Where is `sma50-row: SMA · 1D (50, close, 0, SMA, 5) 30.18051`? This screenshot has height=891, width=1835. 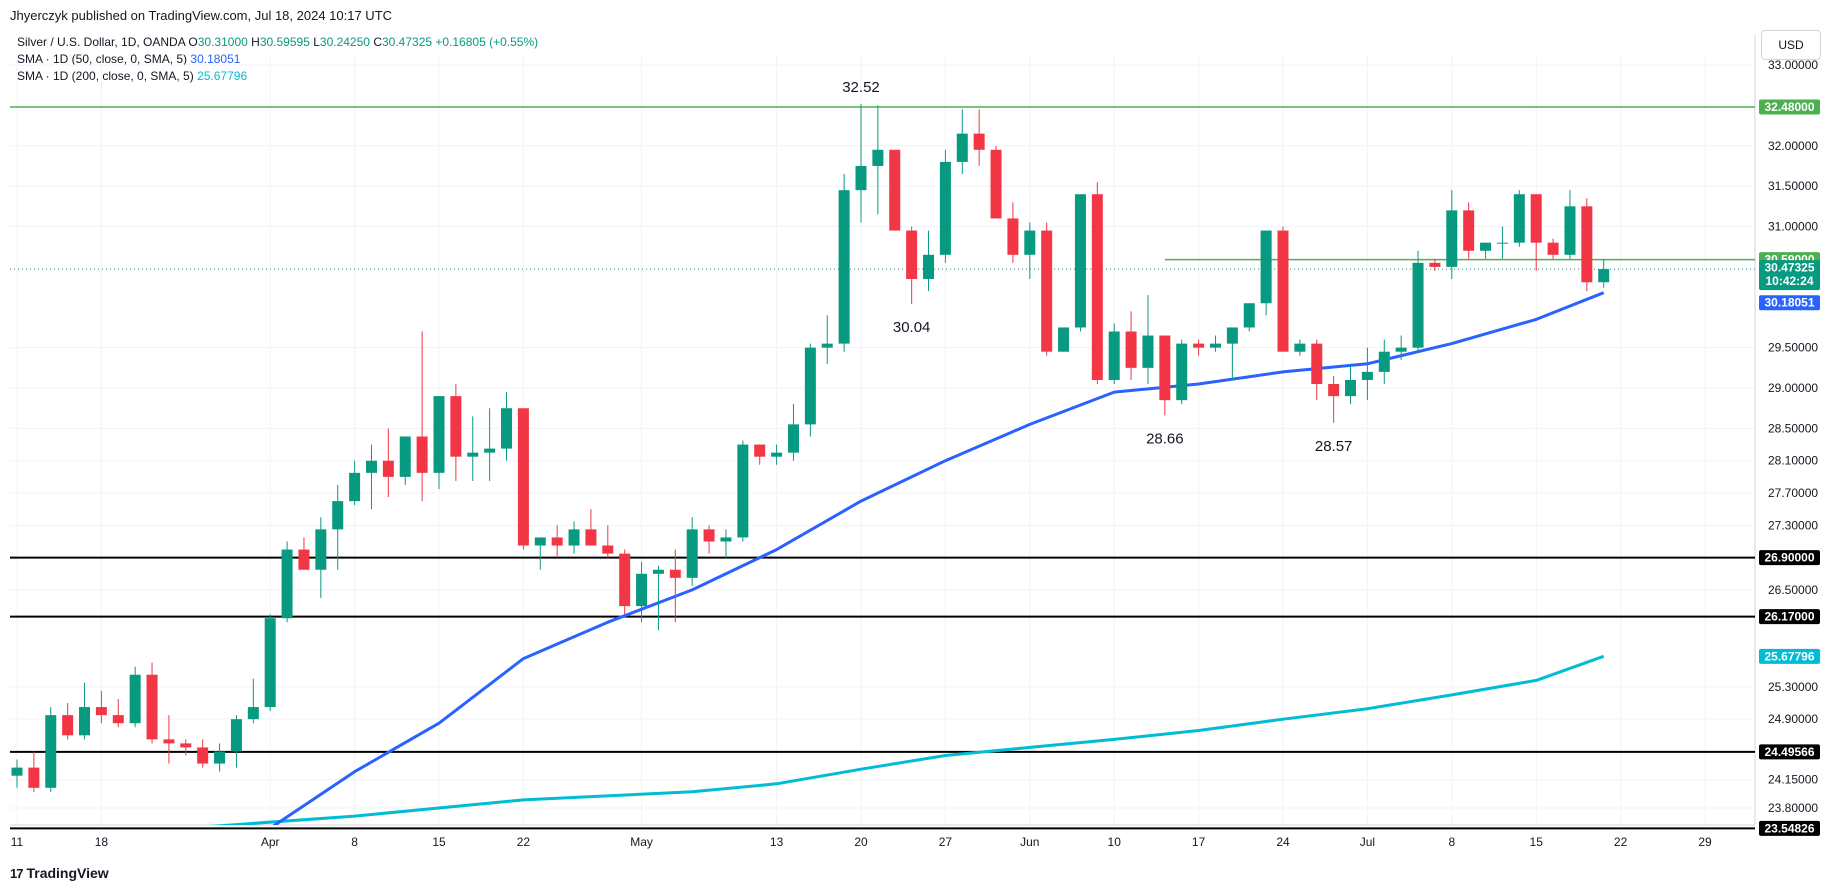 sma50-row: SMA · 1D (50, close, 0, SMA, 5) 30.18051 is located at coordinates (277, 59).